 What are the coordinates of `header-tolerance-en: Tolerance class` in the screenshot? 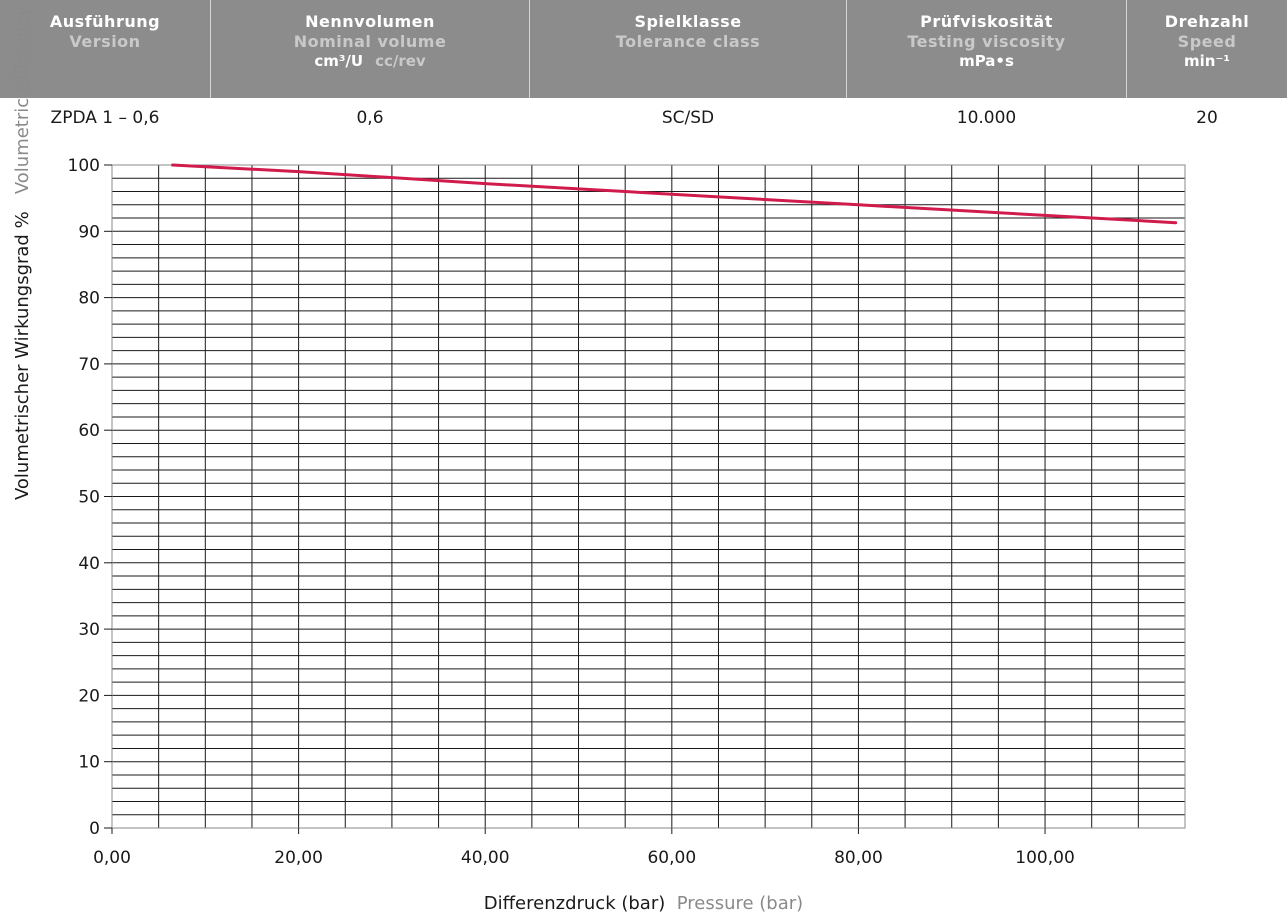 It's located at (688, 41).